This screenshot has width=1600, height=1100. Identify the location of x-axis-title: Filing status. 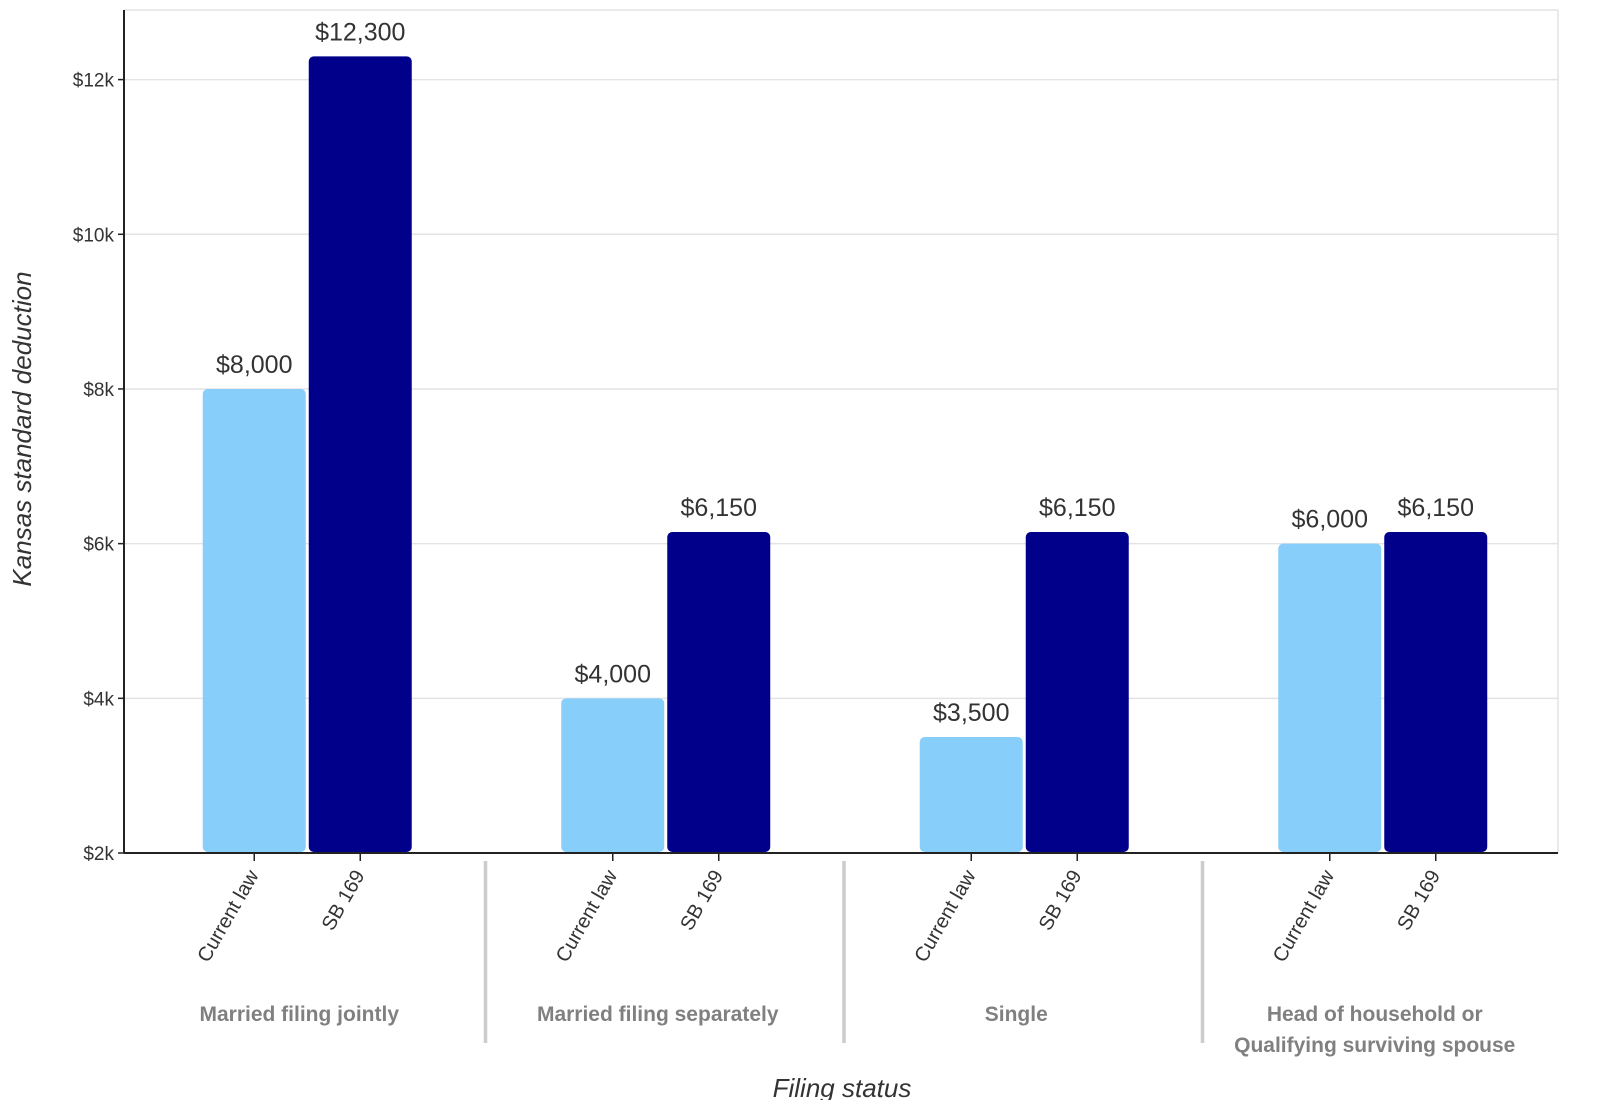
(842, 1086).